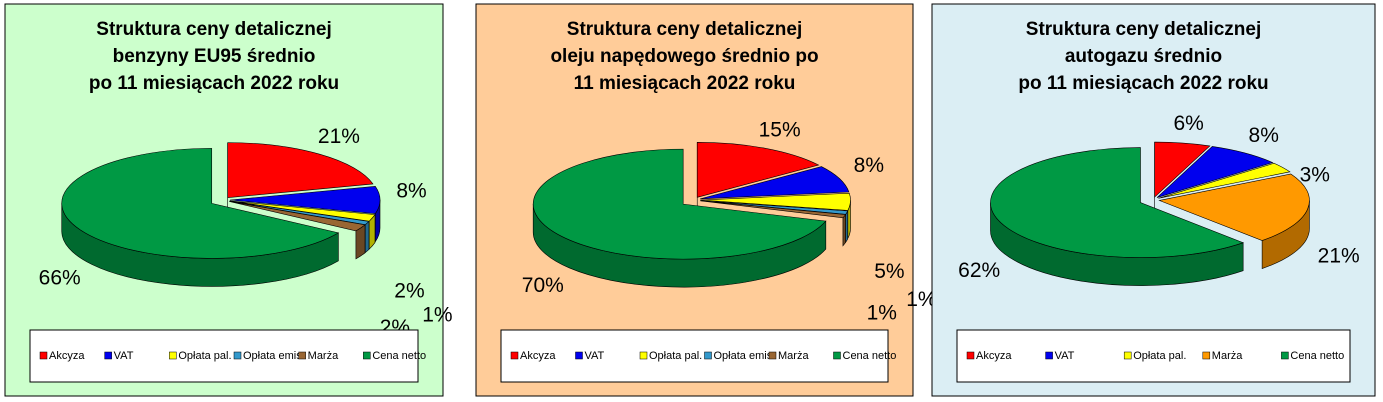 The image size is (1383, 402). I want to click on data-label: 62%, so click(979, 270).